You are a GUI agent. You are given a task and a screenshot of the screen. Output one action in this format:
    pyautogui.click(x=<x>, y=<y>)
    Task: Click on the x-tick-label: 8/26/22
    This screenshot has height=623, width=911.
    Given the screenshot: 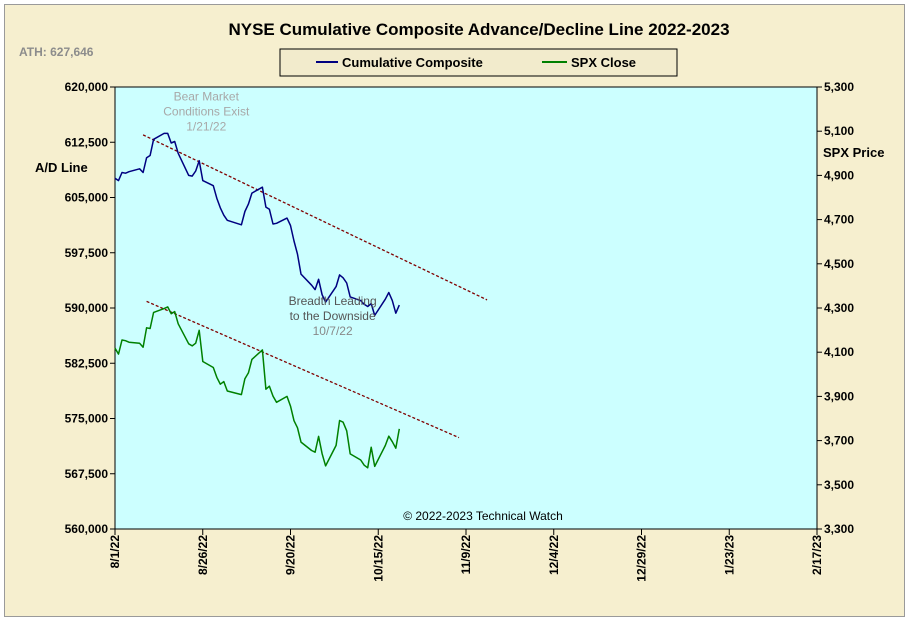 What is the action you would take?
    pyautogui.click(x=203, y=555)
    